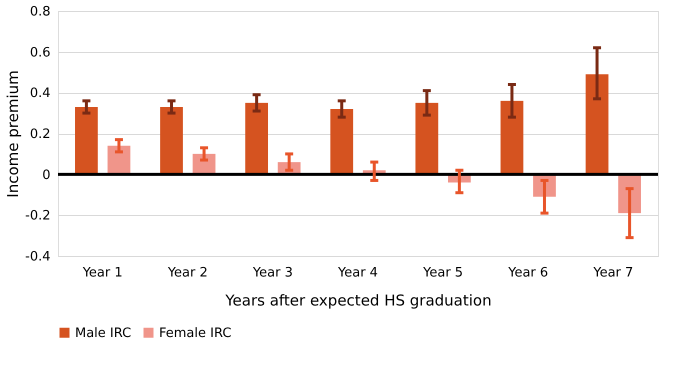 This screenshot has height=365, width=700. Describe the element at coordinates (46, 175) in the screenshot. I see `y-tick-label: 0` at that location.